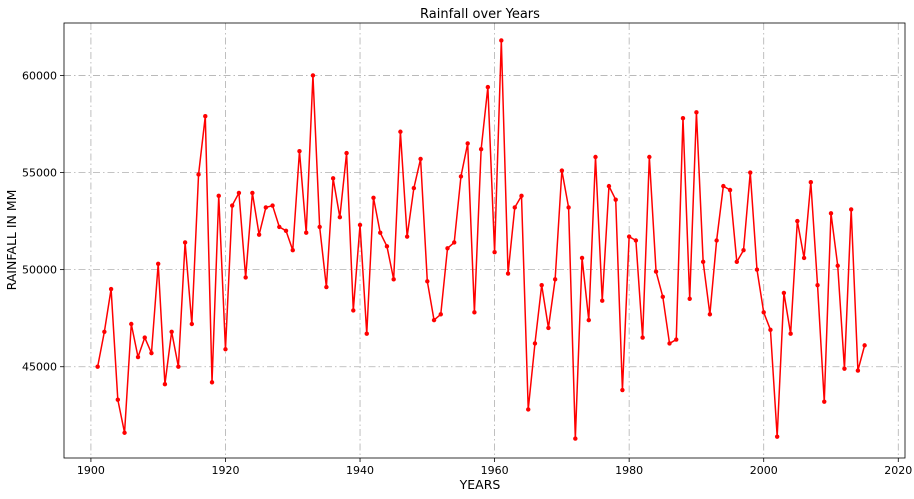 The height and width of the screenshot is (499, 914). What do you see at coordinates (225, 470) in the screenshot?
I see `x-tick-label: 1920` at bounding box center [225, 470].